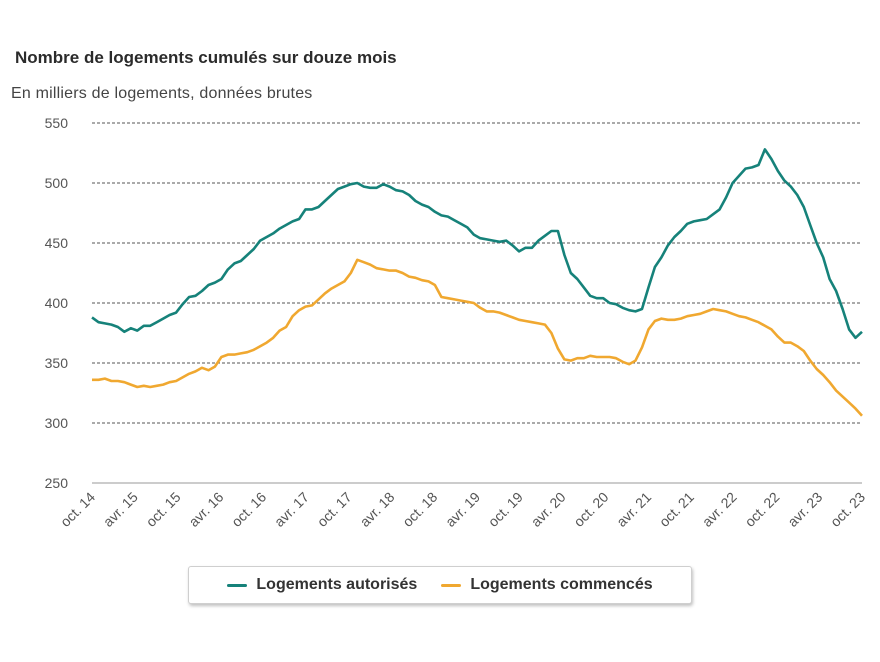  Describe the element at coordinates (57, 243) in the screenshot. I see `y-tick-label: 450` at that location.